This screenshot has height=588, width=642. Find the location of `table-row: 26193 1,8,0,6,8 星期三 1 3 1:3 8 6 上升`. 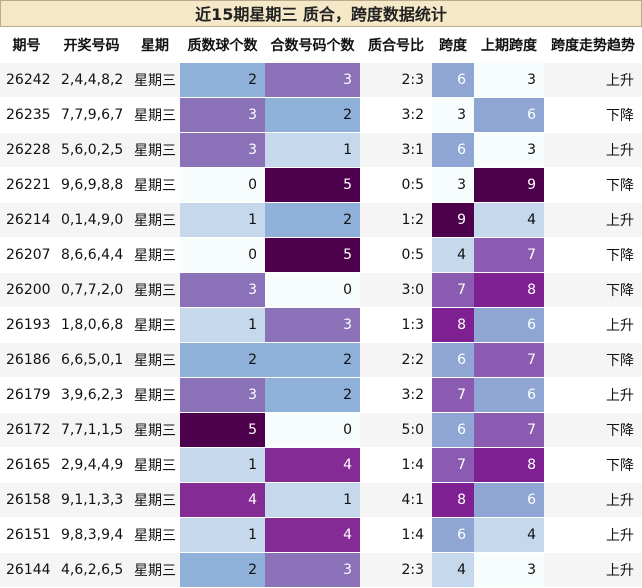

table-row: 26193 1,8,0,6,8 星期三 1 3 1:3 8 6 上升 is located at coordinates (321, 325).